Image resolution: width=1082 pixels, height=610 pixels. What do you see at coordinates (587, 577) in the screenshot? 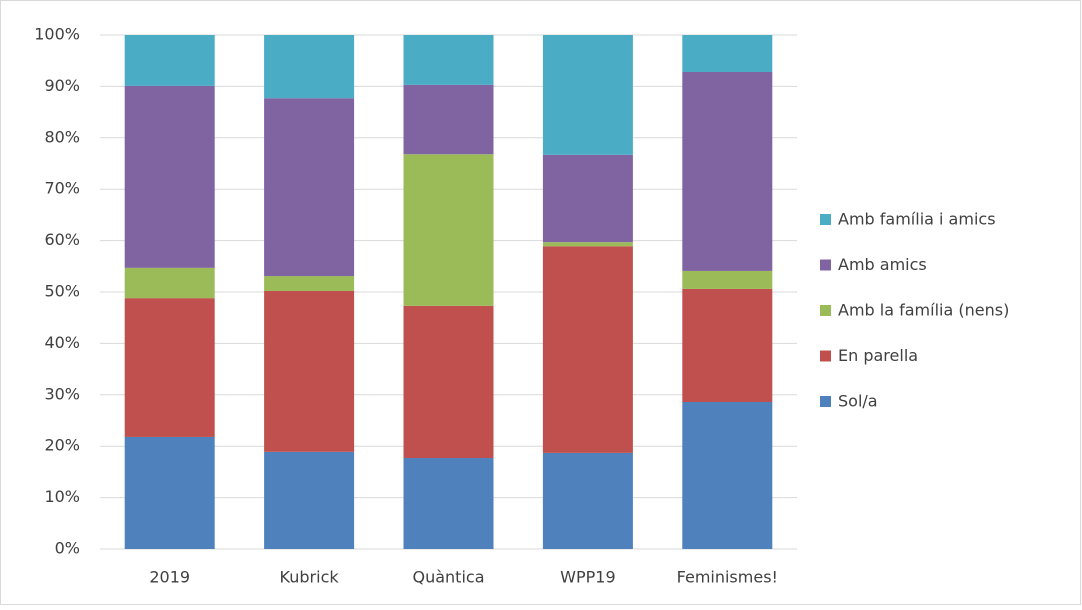
I see `x-tick-label: WPP19` at bounding box center [587, 577].